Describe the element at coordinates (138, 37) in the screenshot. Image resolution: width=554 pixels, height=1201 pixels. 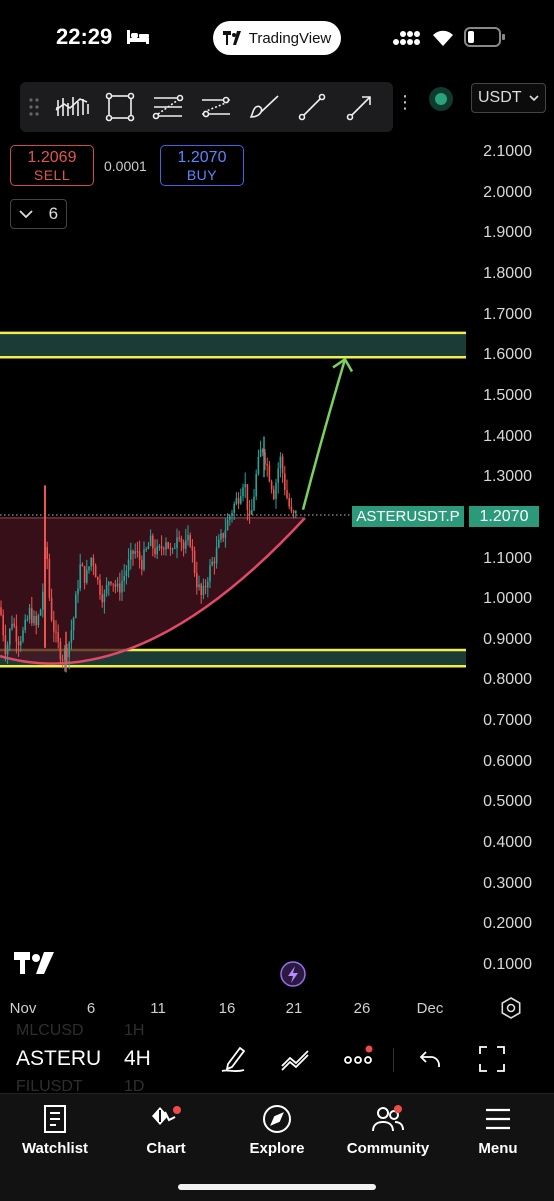
I see `sleep-focus-icon` at that location.